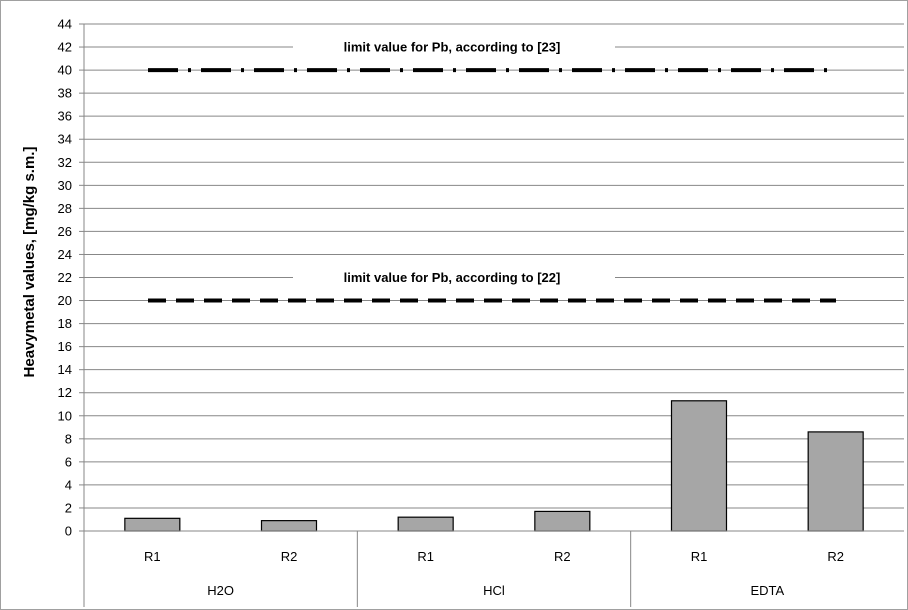 This screenshot has width=908, height=610. I want to click on y-tick-label: 8, so click(68, 438).